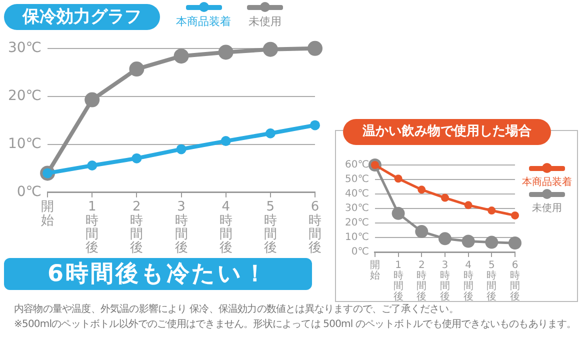 The height and width of the screenshot is (344, 580). Describe the element at coordinates (82, 17) in the screenshot. I see `chart-title: 保冷効力グラフ` at that location.